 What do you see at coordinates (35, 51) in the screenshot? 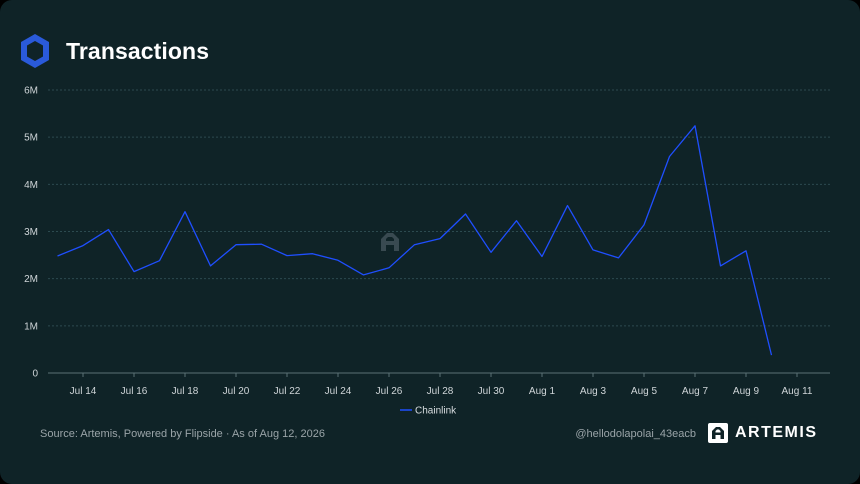
I see `chainlink-hexagon-icon` at bounding box center [35, 51].